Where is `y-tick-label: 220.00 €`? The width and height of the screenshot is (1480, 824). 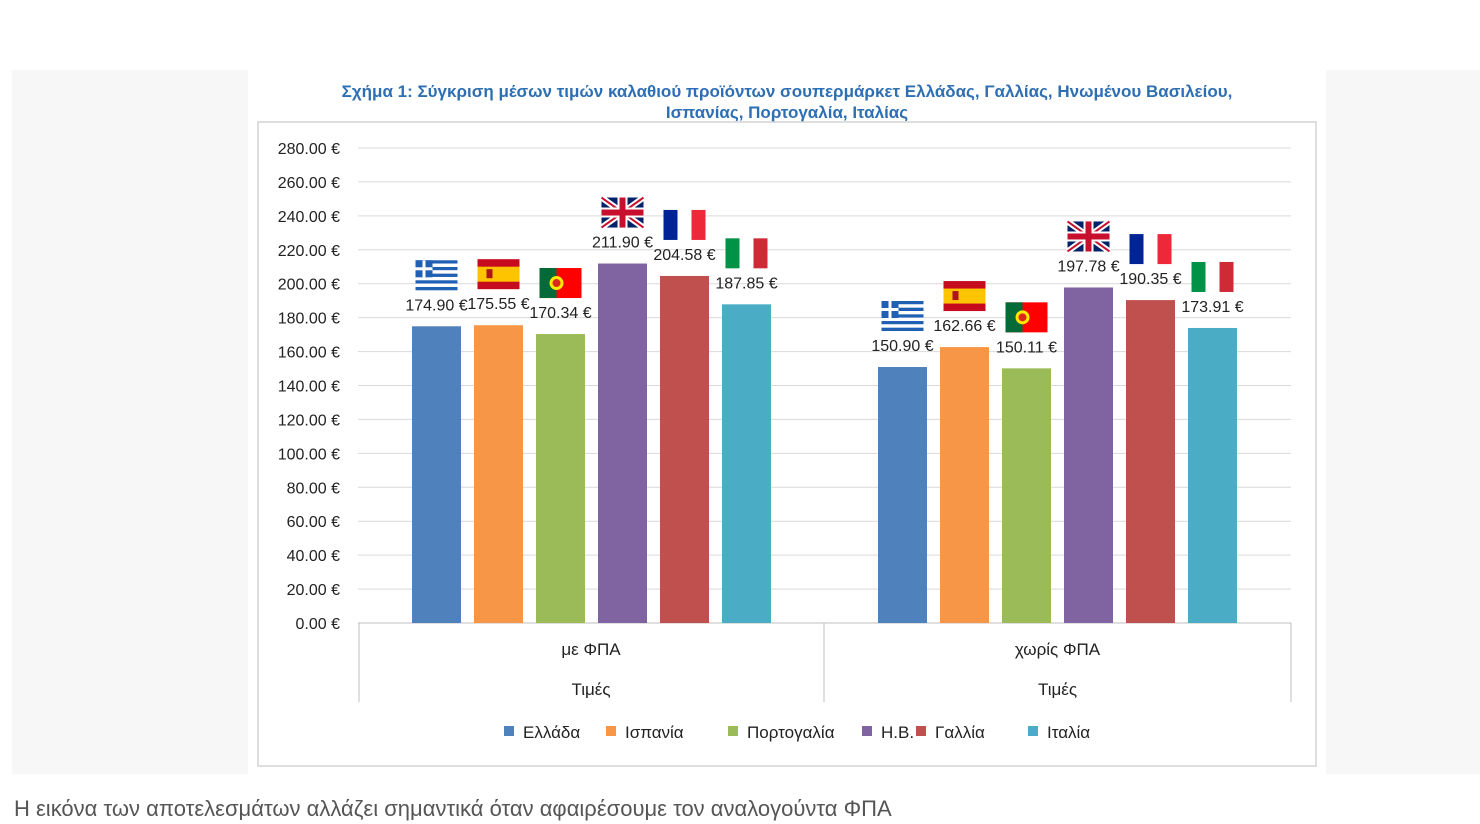
y-tick-label: 220.00 € is located at coordinates (309, 251).